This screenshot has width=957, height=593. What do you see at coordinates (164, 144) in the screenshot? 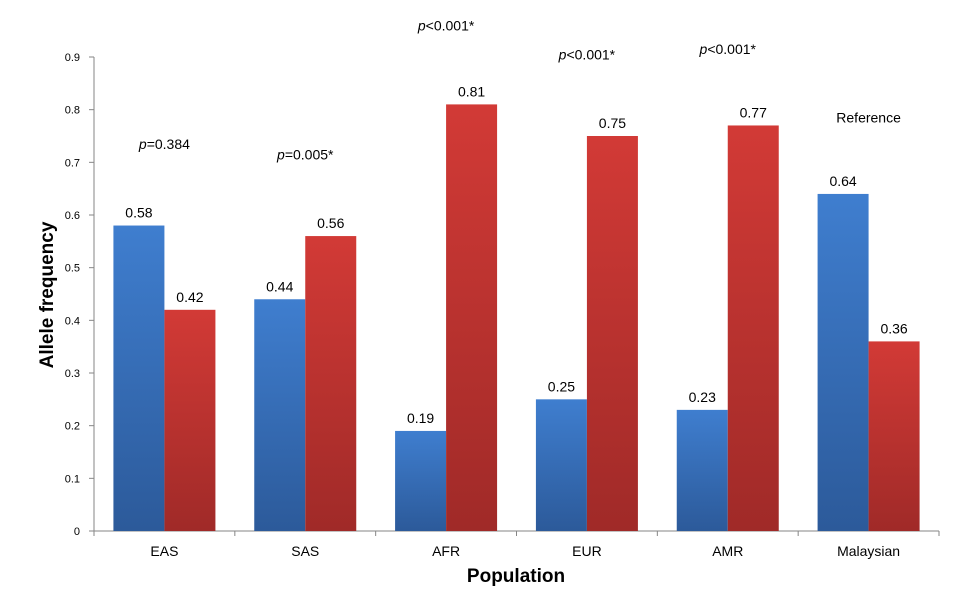
I see `p-value-annotation: p=0.384` at bounding box center [164, 144].